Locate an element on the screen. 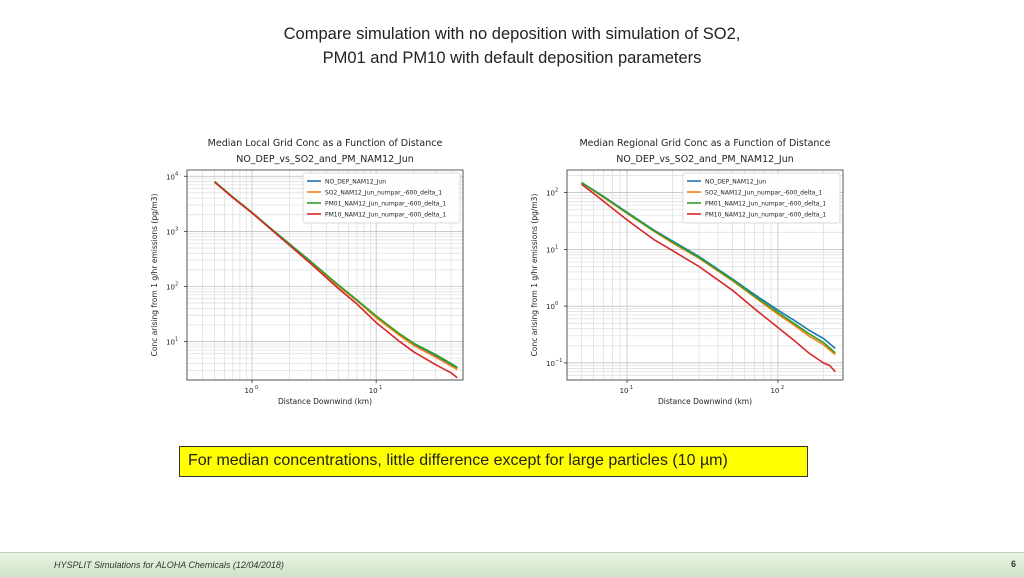  chart2-y-tick-exponent: 1 is located at coordinates (556, 247).